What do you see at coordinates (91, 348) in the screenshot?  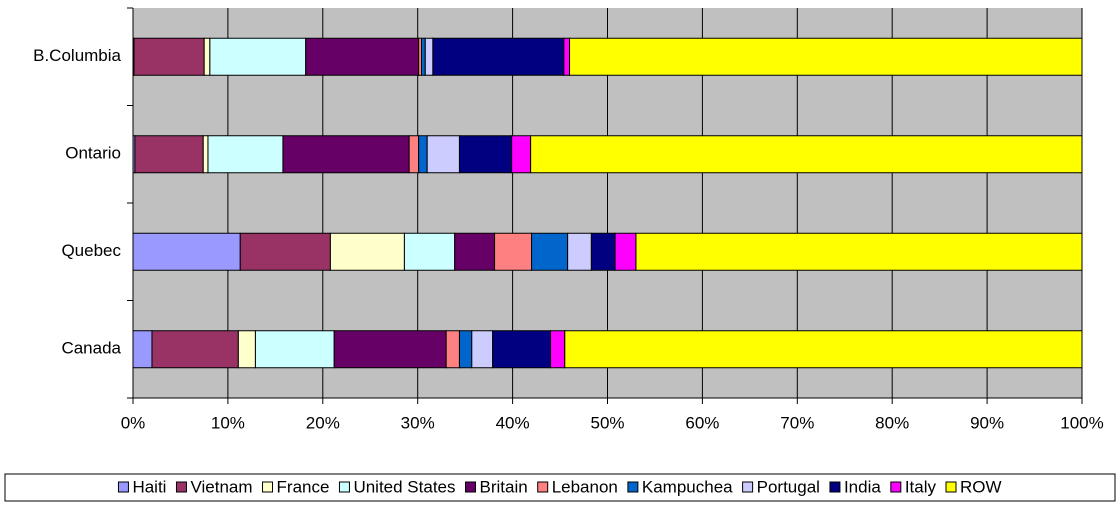 I see `y-tick-label: Canada` at bounding box center [91, 348].